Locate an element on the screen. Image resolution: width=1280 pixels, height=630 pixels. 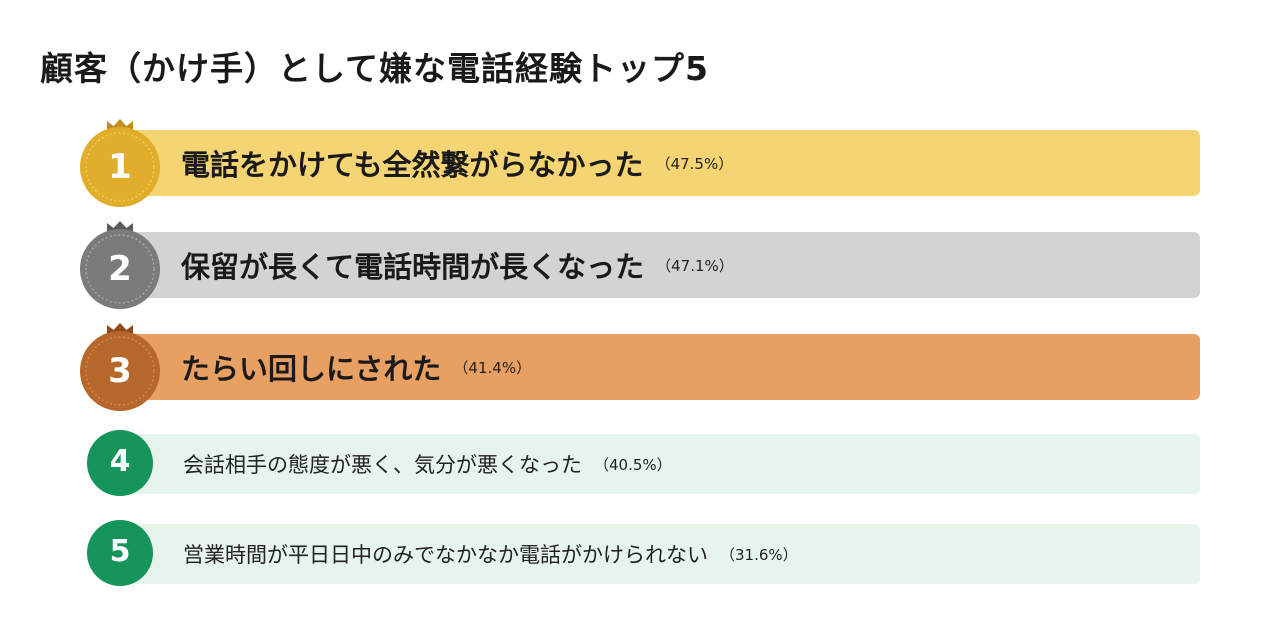
rank-circle-icon: 4 is located at coordinates (120, 463).